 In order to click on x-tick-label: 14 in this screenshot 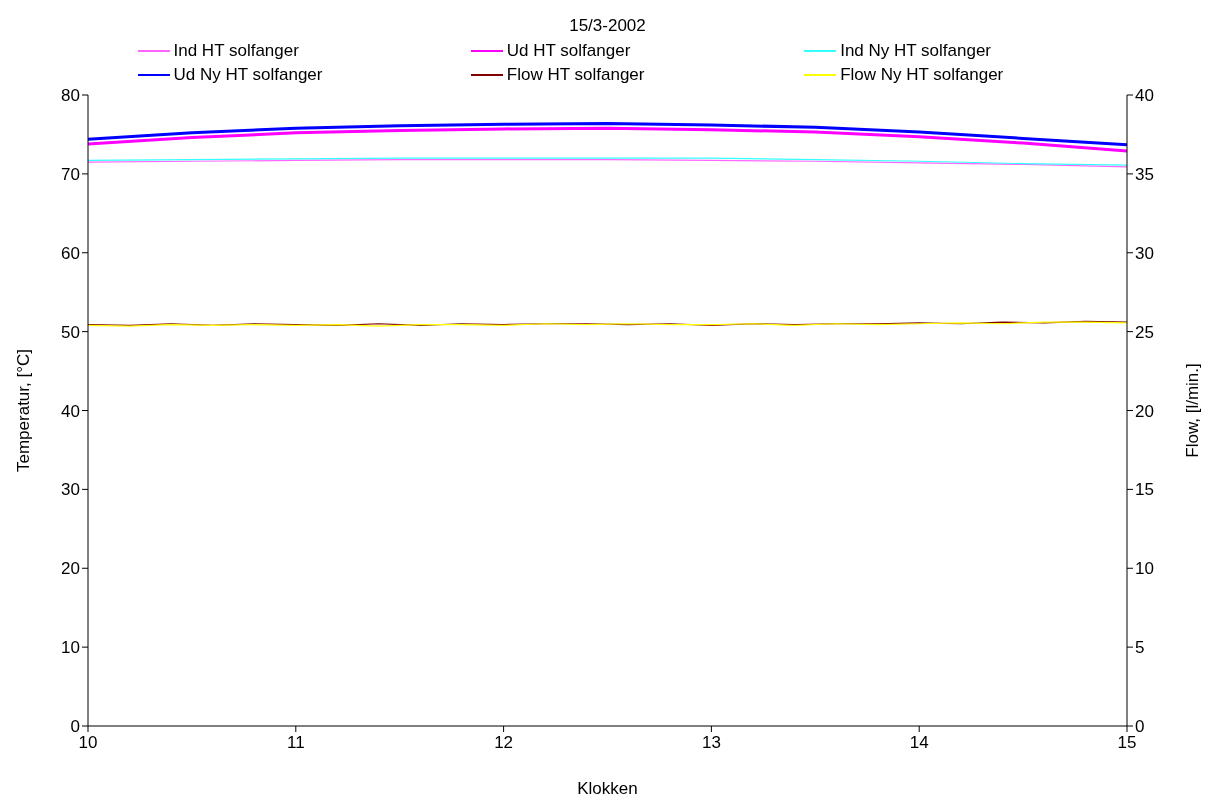, I will do `click(919, 743)`.